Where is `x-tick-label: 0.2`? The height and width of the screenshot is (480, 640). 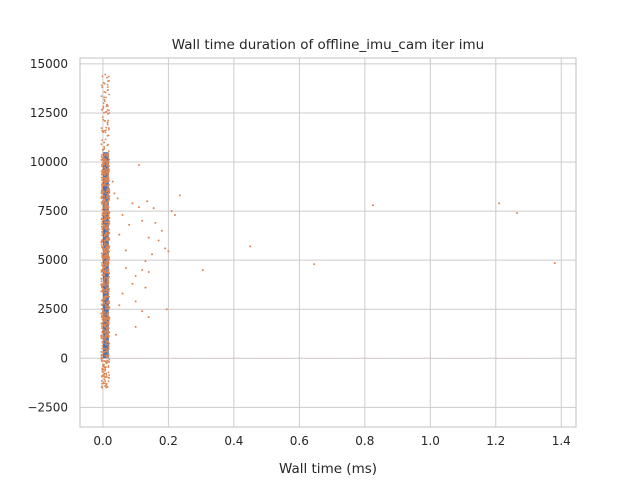
x-tick-label: 0.2 is located at coordinates (168, 441).